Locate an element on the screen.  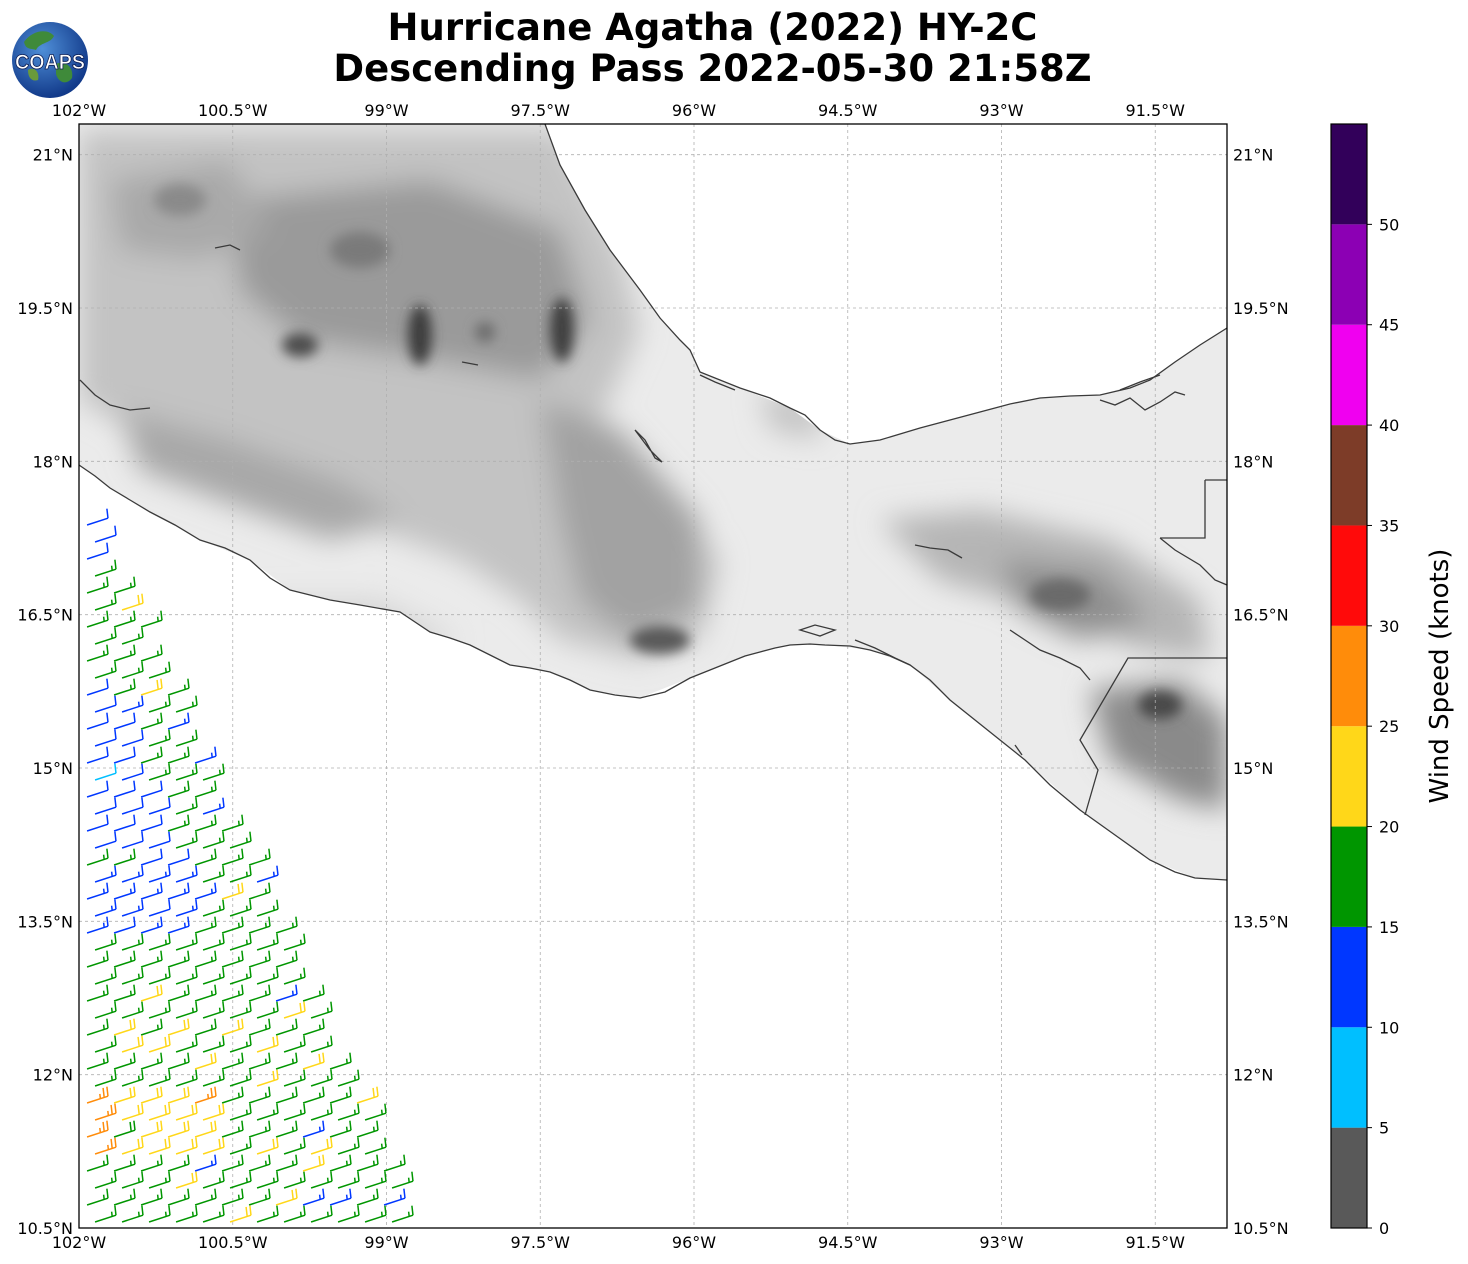
lon-tick-label-top: 93°W is located at coordinates (1001, 110).